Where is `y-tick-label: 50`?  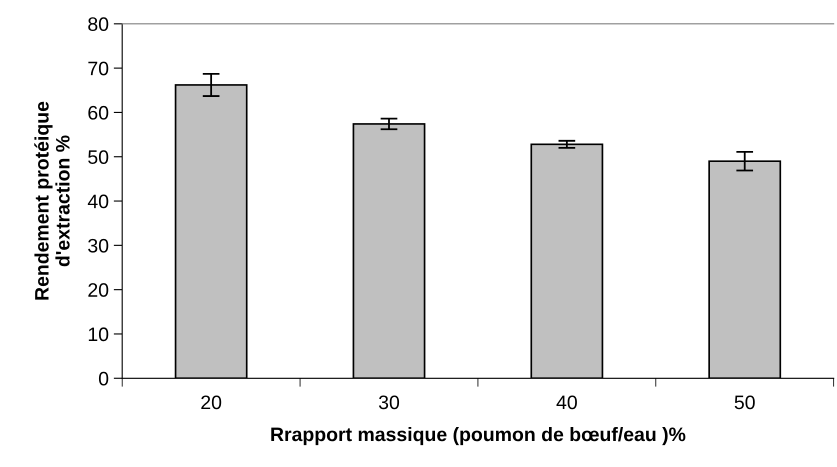
y-tick-label: 50 is located at coordinates (98, 157).